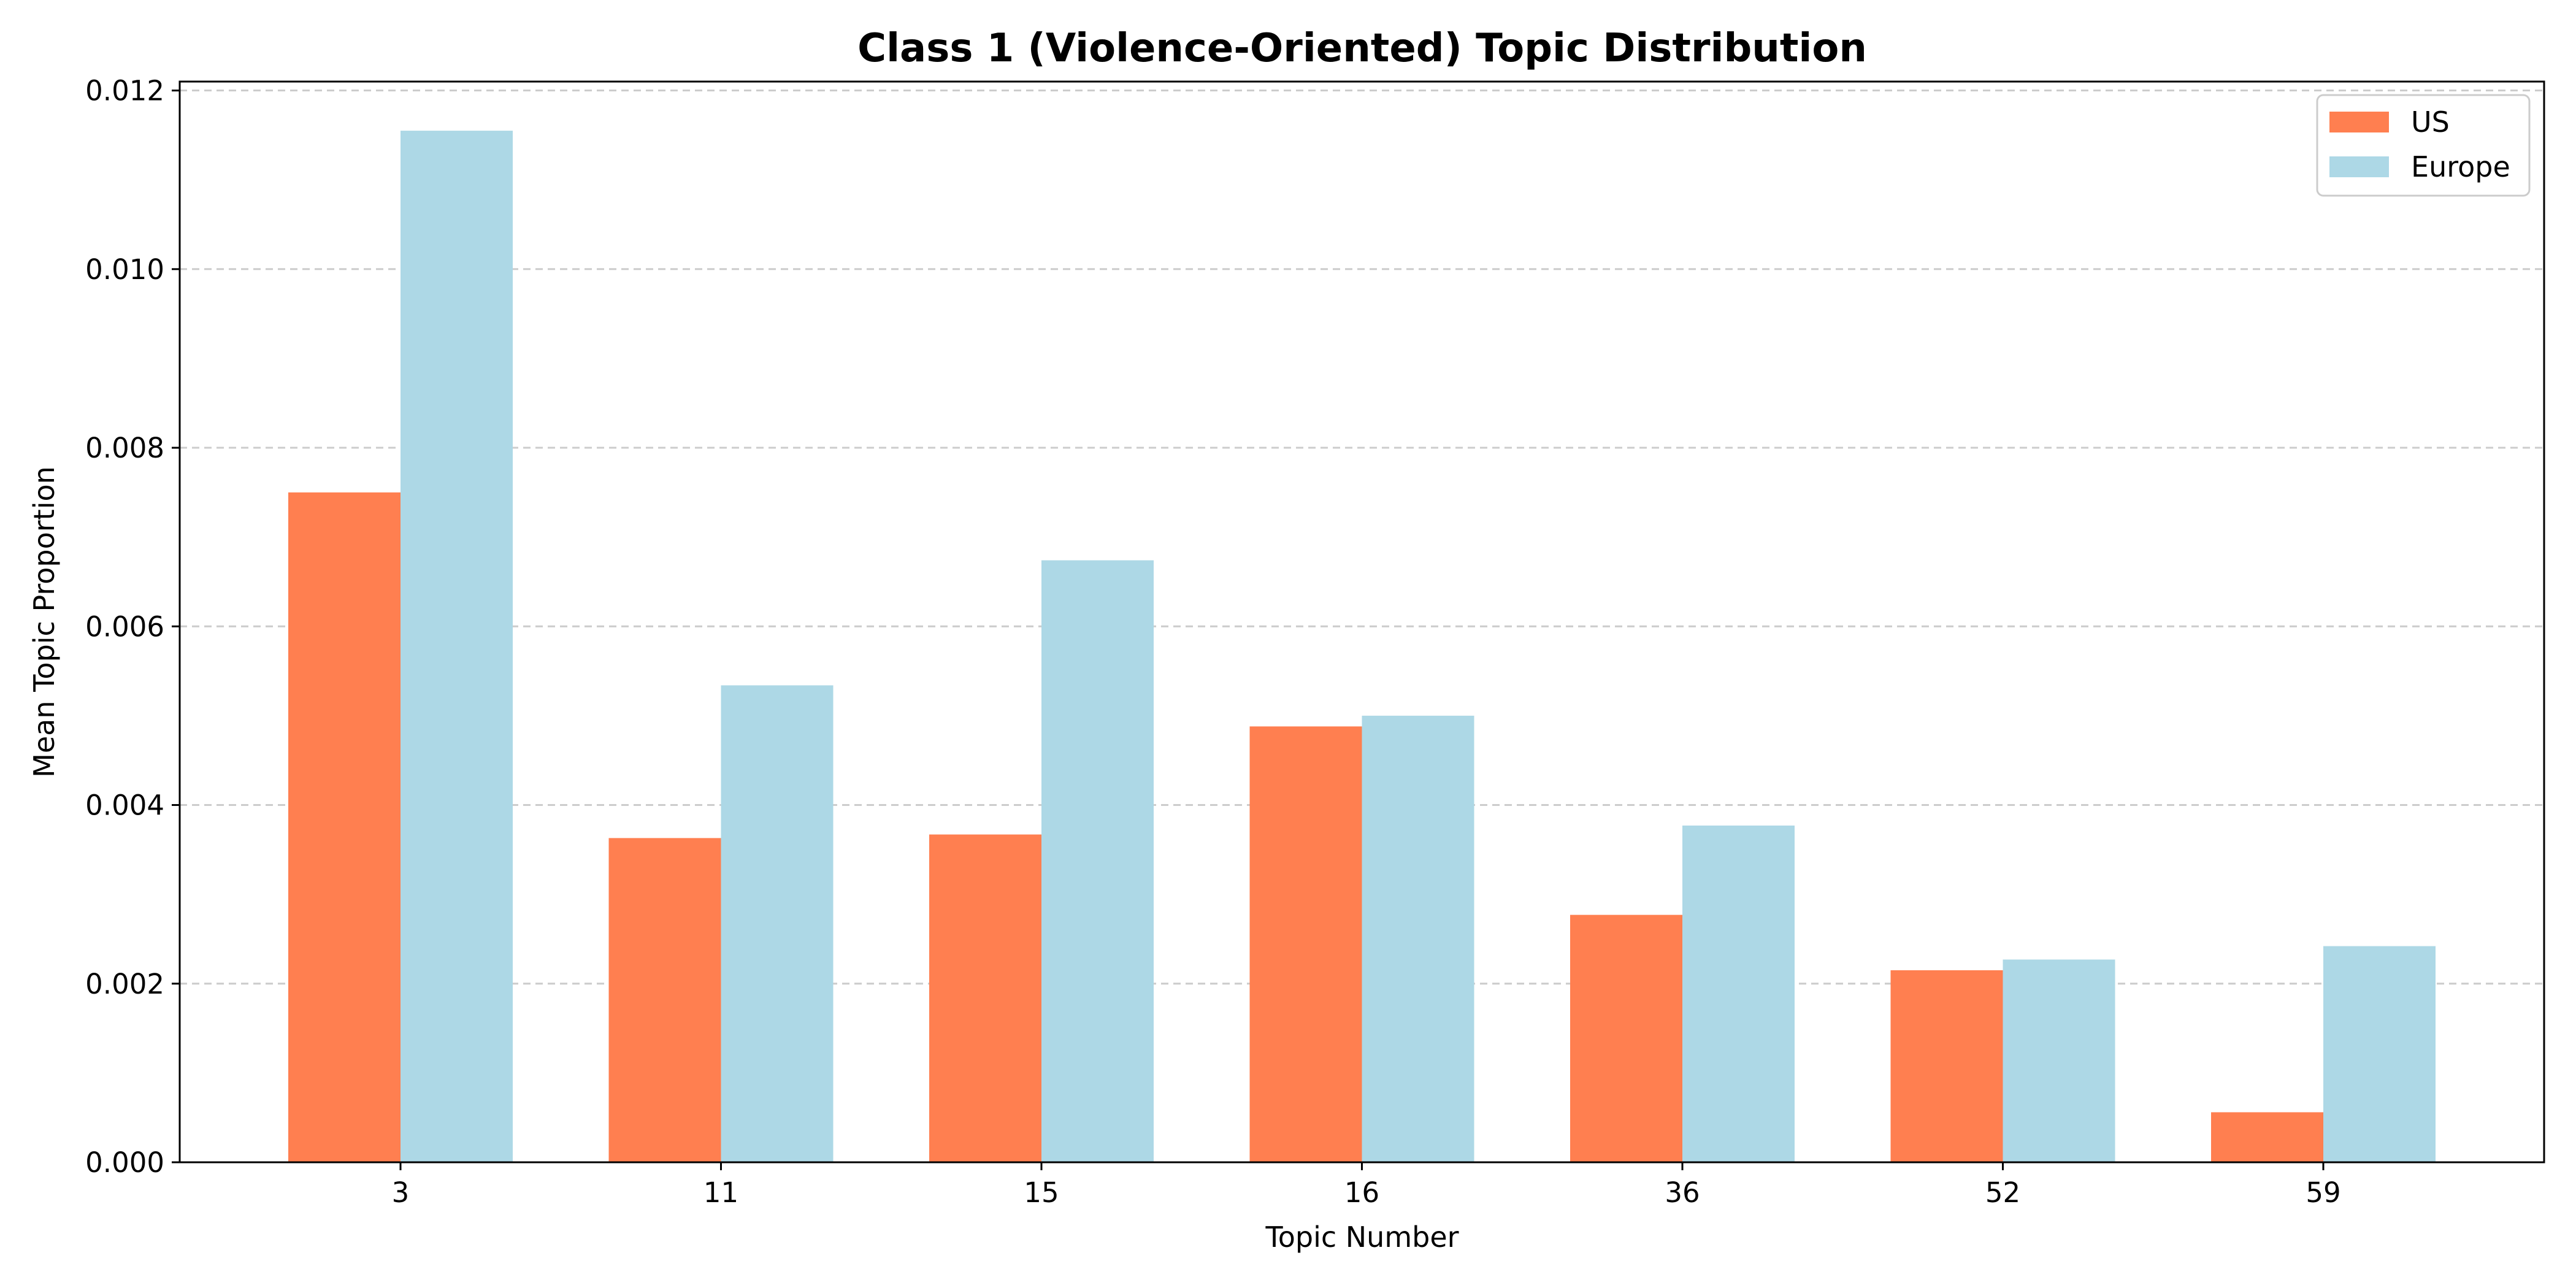 Image resolution: width=2576 pixels, height=1288 pixels. I want to click on x-axis-ticks: 3 11 15 16 36 52 59, so click(1366, 1185).